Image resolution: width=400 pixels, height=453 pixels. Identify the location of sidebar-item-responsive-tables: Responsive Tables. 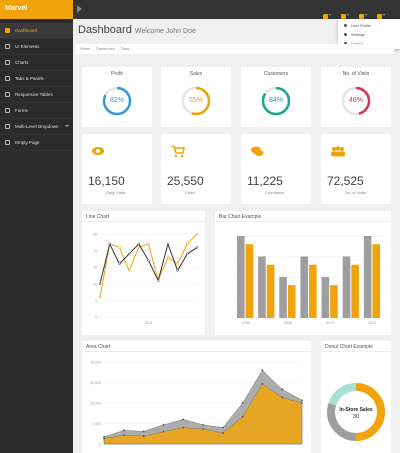
(36, 95).